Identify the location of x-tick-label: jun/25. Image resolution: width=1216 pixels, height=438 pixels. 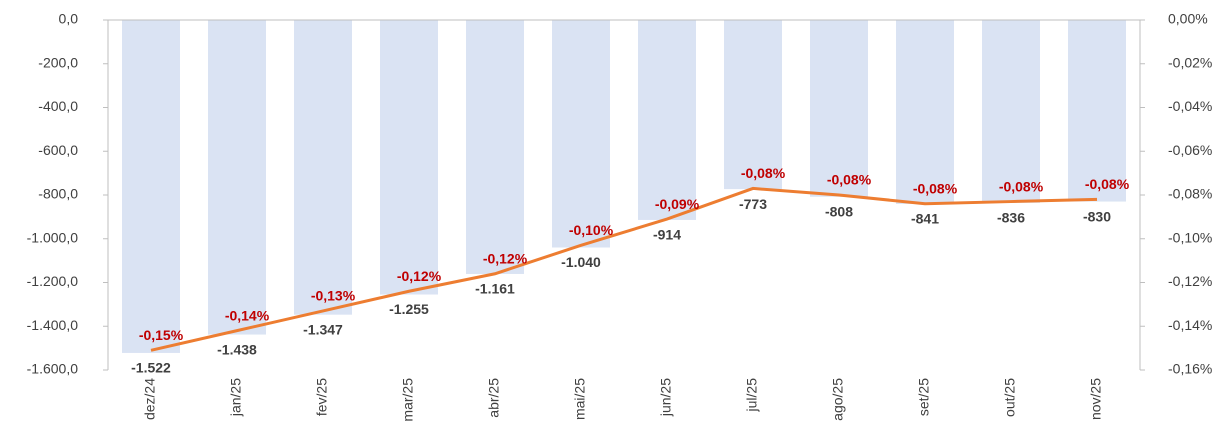
(666, 397).